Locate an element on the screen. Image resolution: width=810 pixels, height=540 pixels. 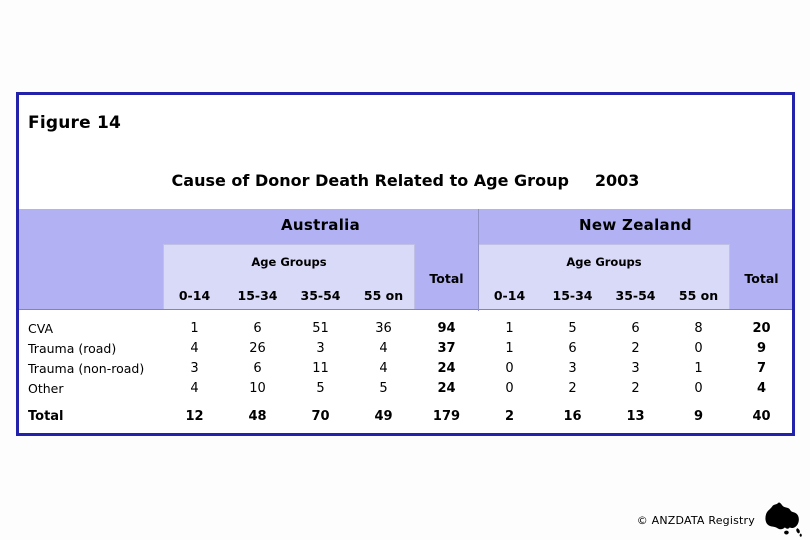
copyright-text: © ANZDATA Registry is located at coordinates (695, 520).